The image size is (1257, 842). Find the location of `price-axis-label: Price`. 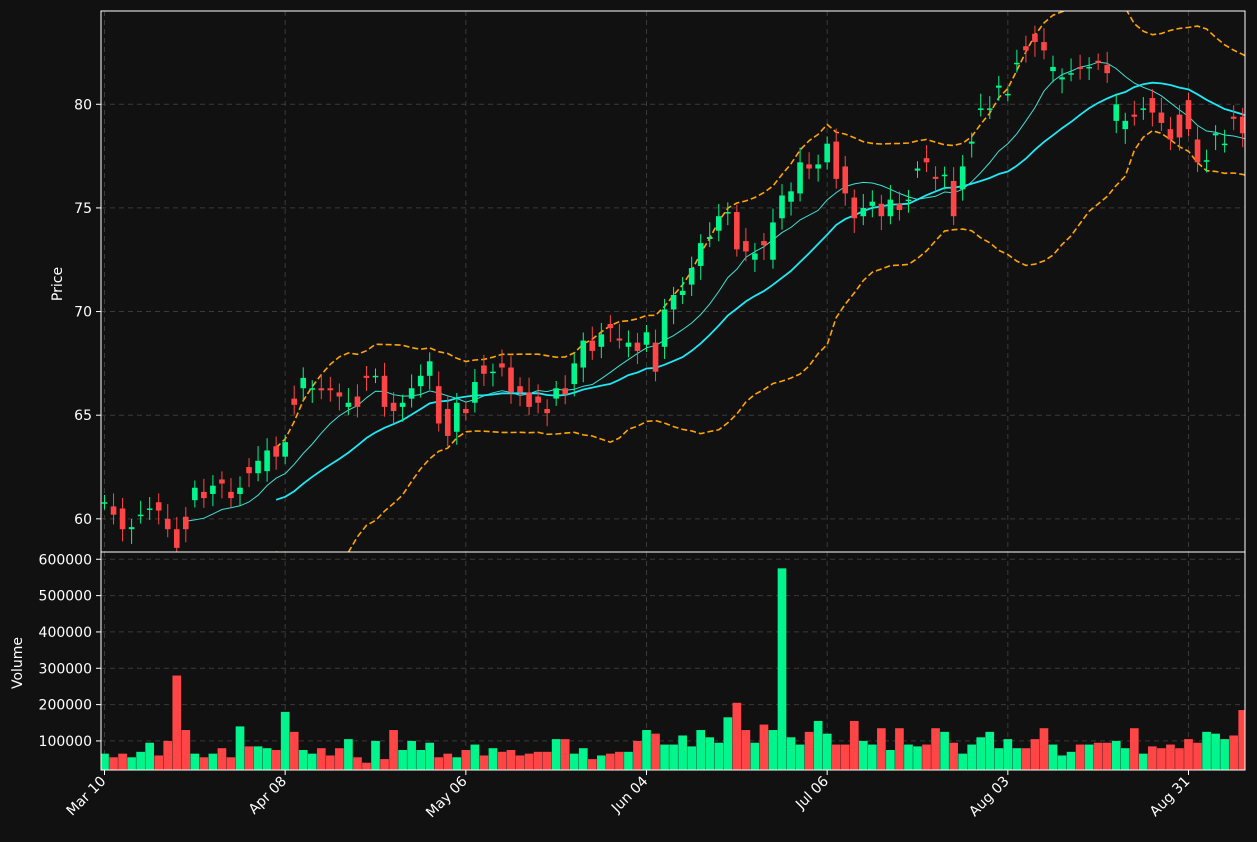

price-axis-label: Price is located at coordinates (58, 284).